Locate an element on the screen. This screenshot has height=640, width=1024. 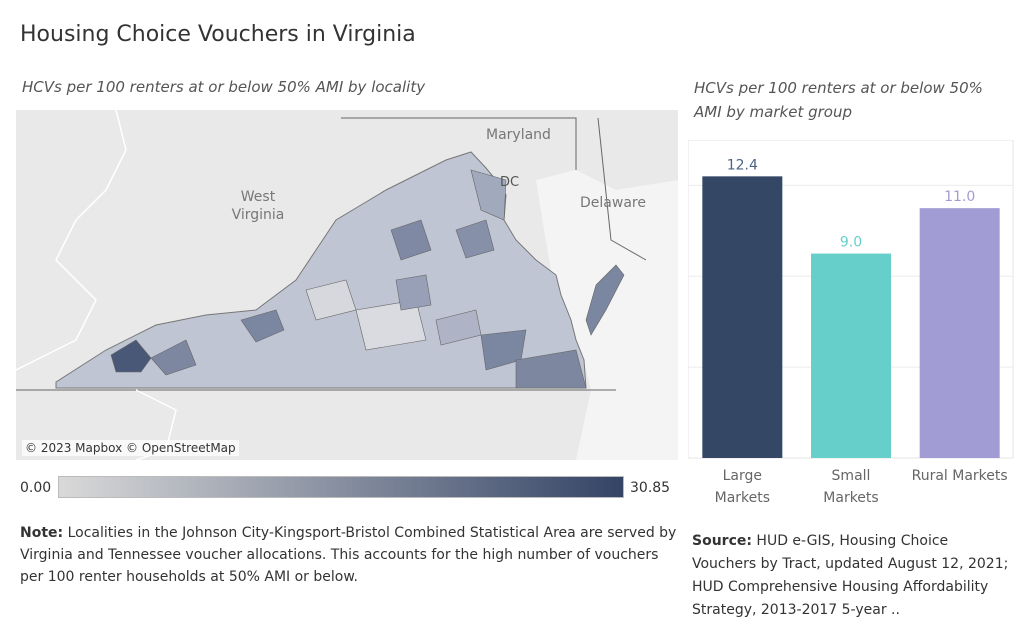
locality-hampton-roads is located at coordinates (551, 369).